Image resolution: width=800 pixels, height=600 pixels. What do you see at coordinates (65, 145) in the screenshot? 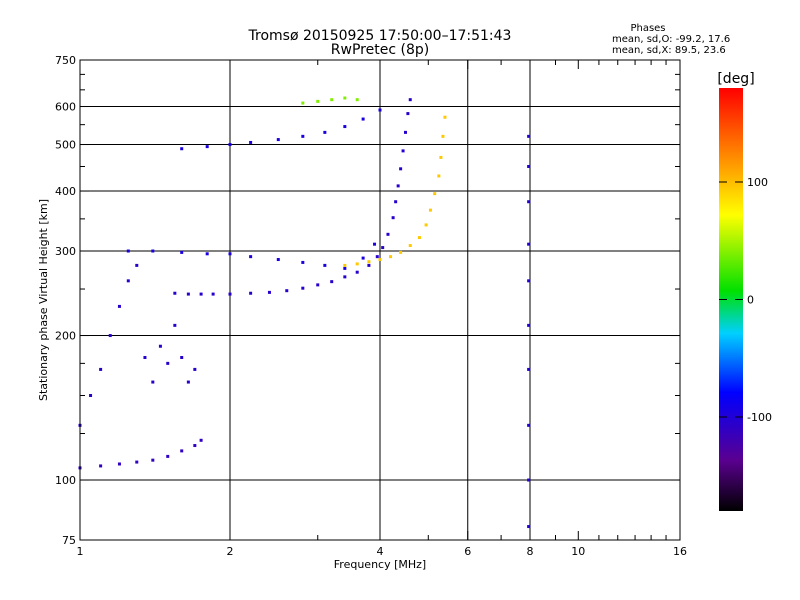
I see `y-tick-label: 500` at bounding box center [65, 145].